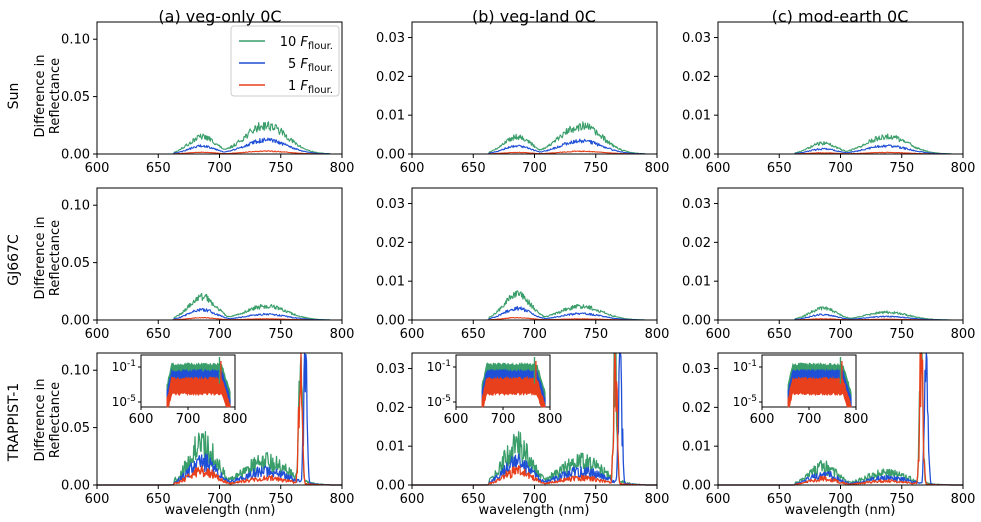  Describe the element at coordinates (534, 510) in the screenshot. I see `x-axis-label-b: wavelength (nm)` at that location.